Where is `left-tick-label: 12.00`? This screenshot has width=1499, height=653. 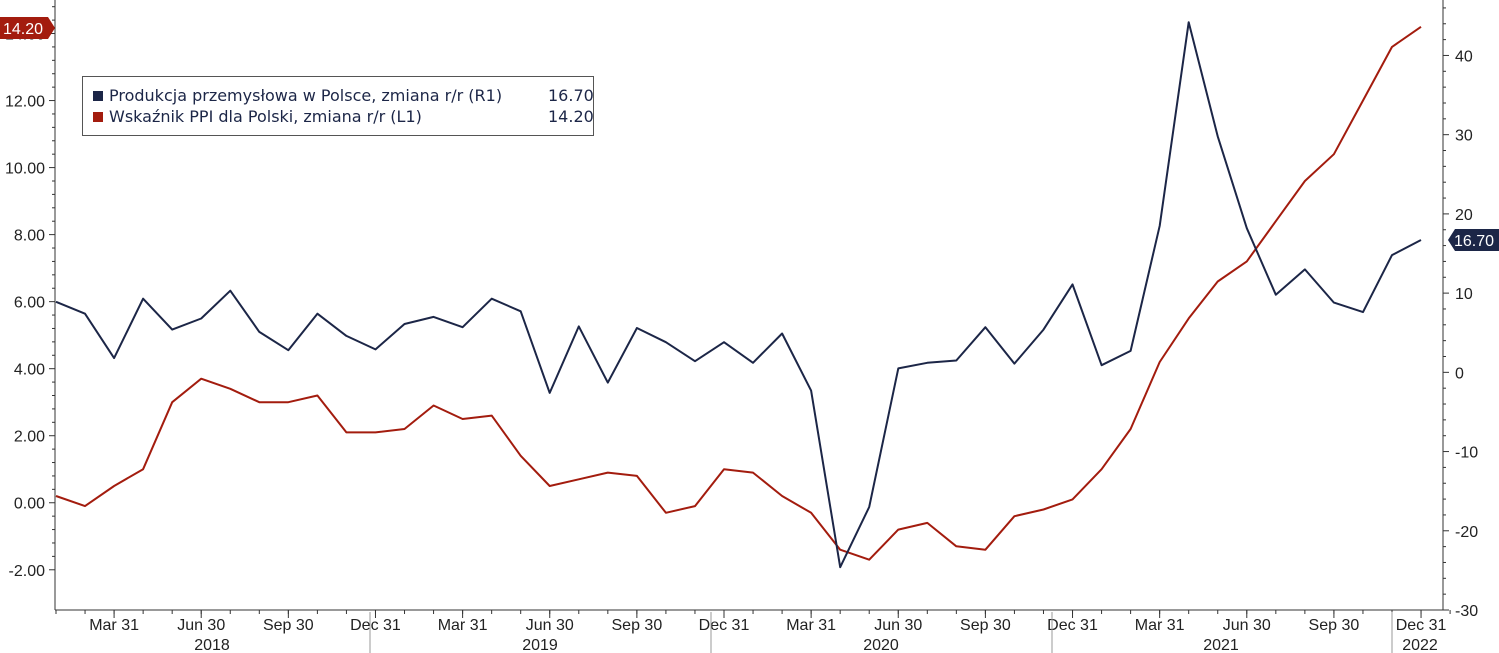
left-tick-label: 12.00 is located at coordinates (25, 102).